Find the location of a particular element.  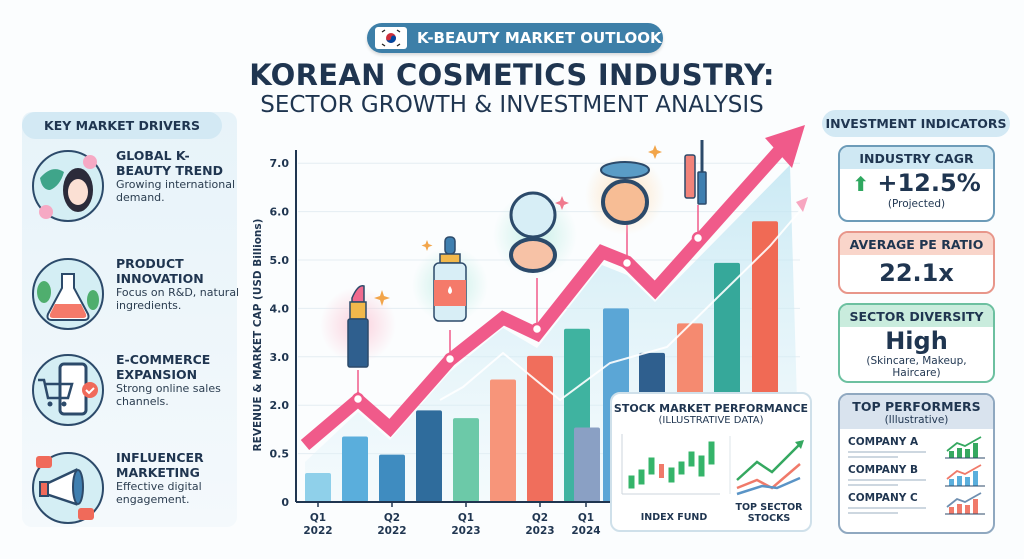

drivers-title: KEY MARKET DRIVERS is located at coordinates (122, 125).